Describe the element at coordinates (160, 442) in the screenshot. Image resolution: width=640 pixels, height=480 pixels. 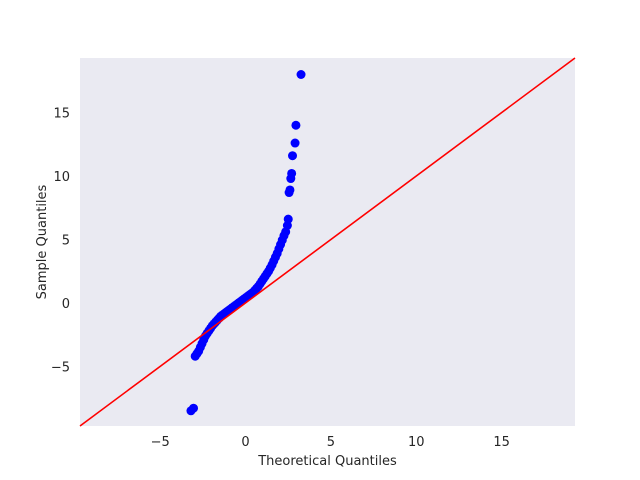
I see `x-tick-label: −5` at that location.